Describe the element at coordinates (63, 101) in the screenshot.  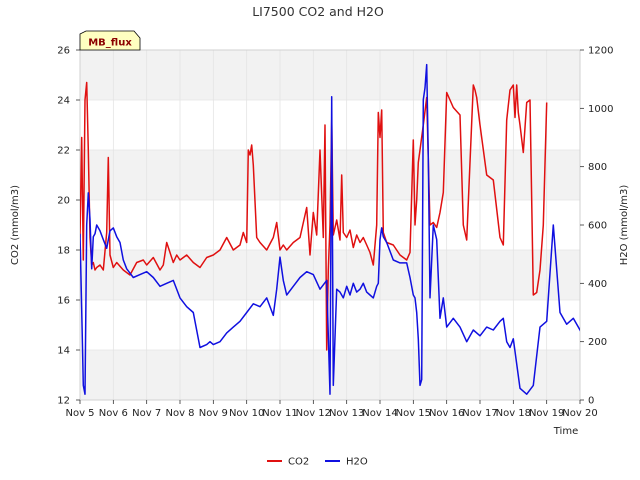
I see `y-left-tick-label: 24` at that location.